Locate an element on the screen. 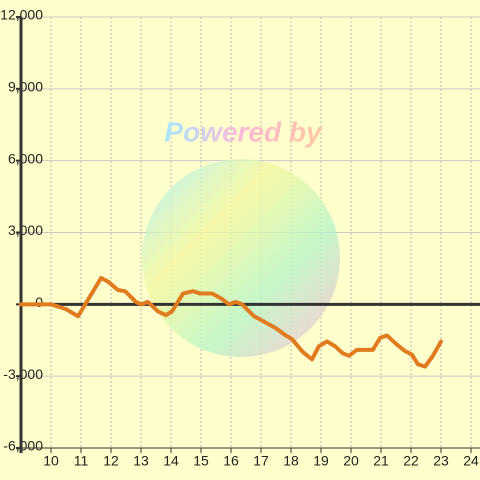  x-tick-label: 13 is located at coordinates (141, 461).